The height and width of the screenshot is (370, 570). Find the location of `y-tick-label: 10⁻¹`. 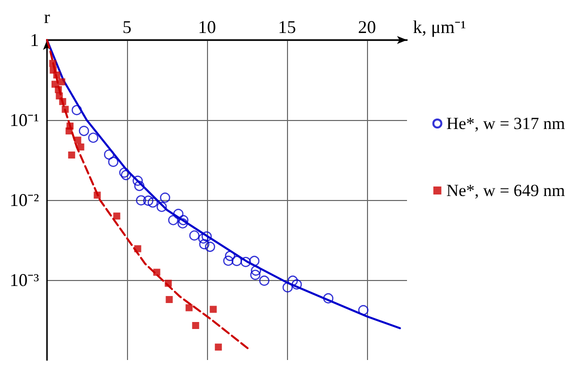

y-tick-label: 10⁻¹ is located at coordinates (24, 120).